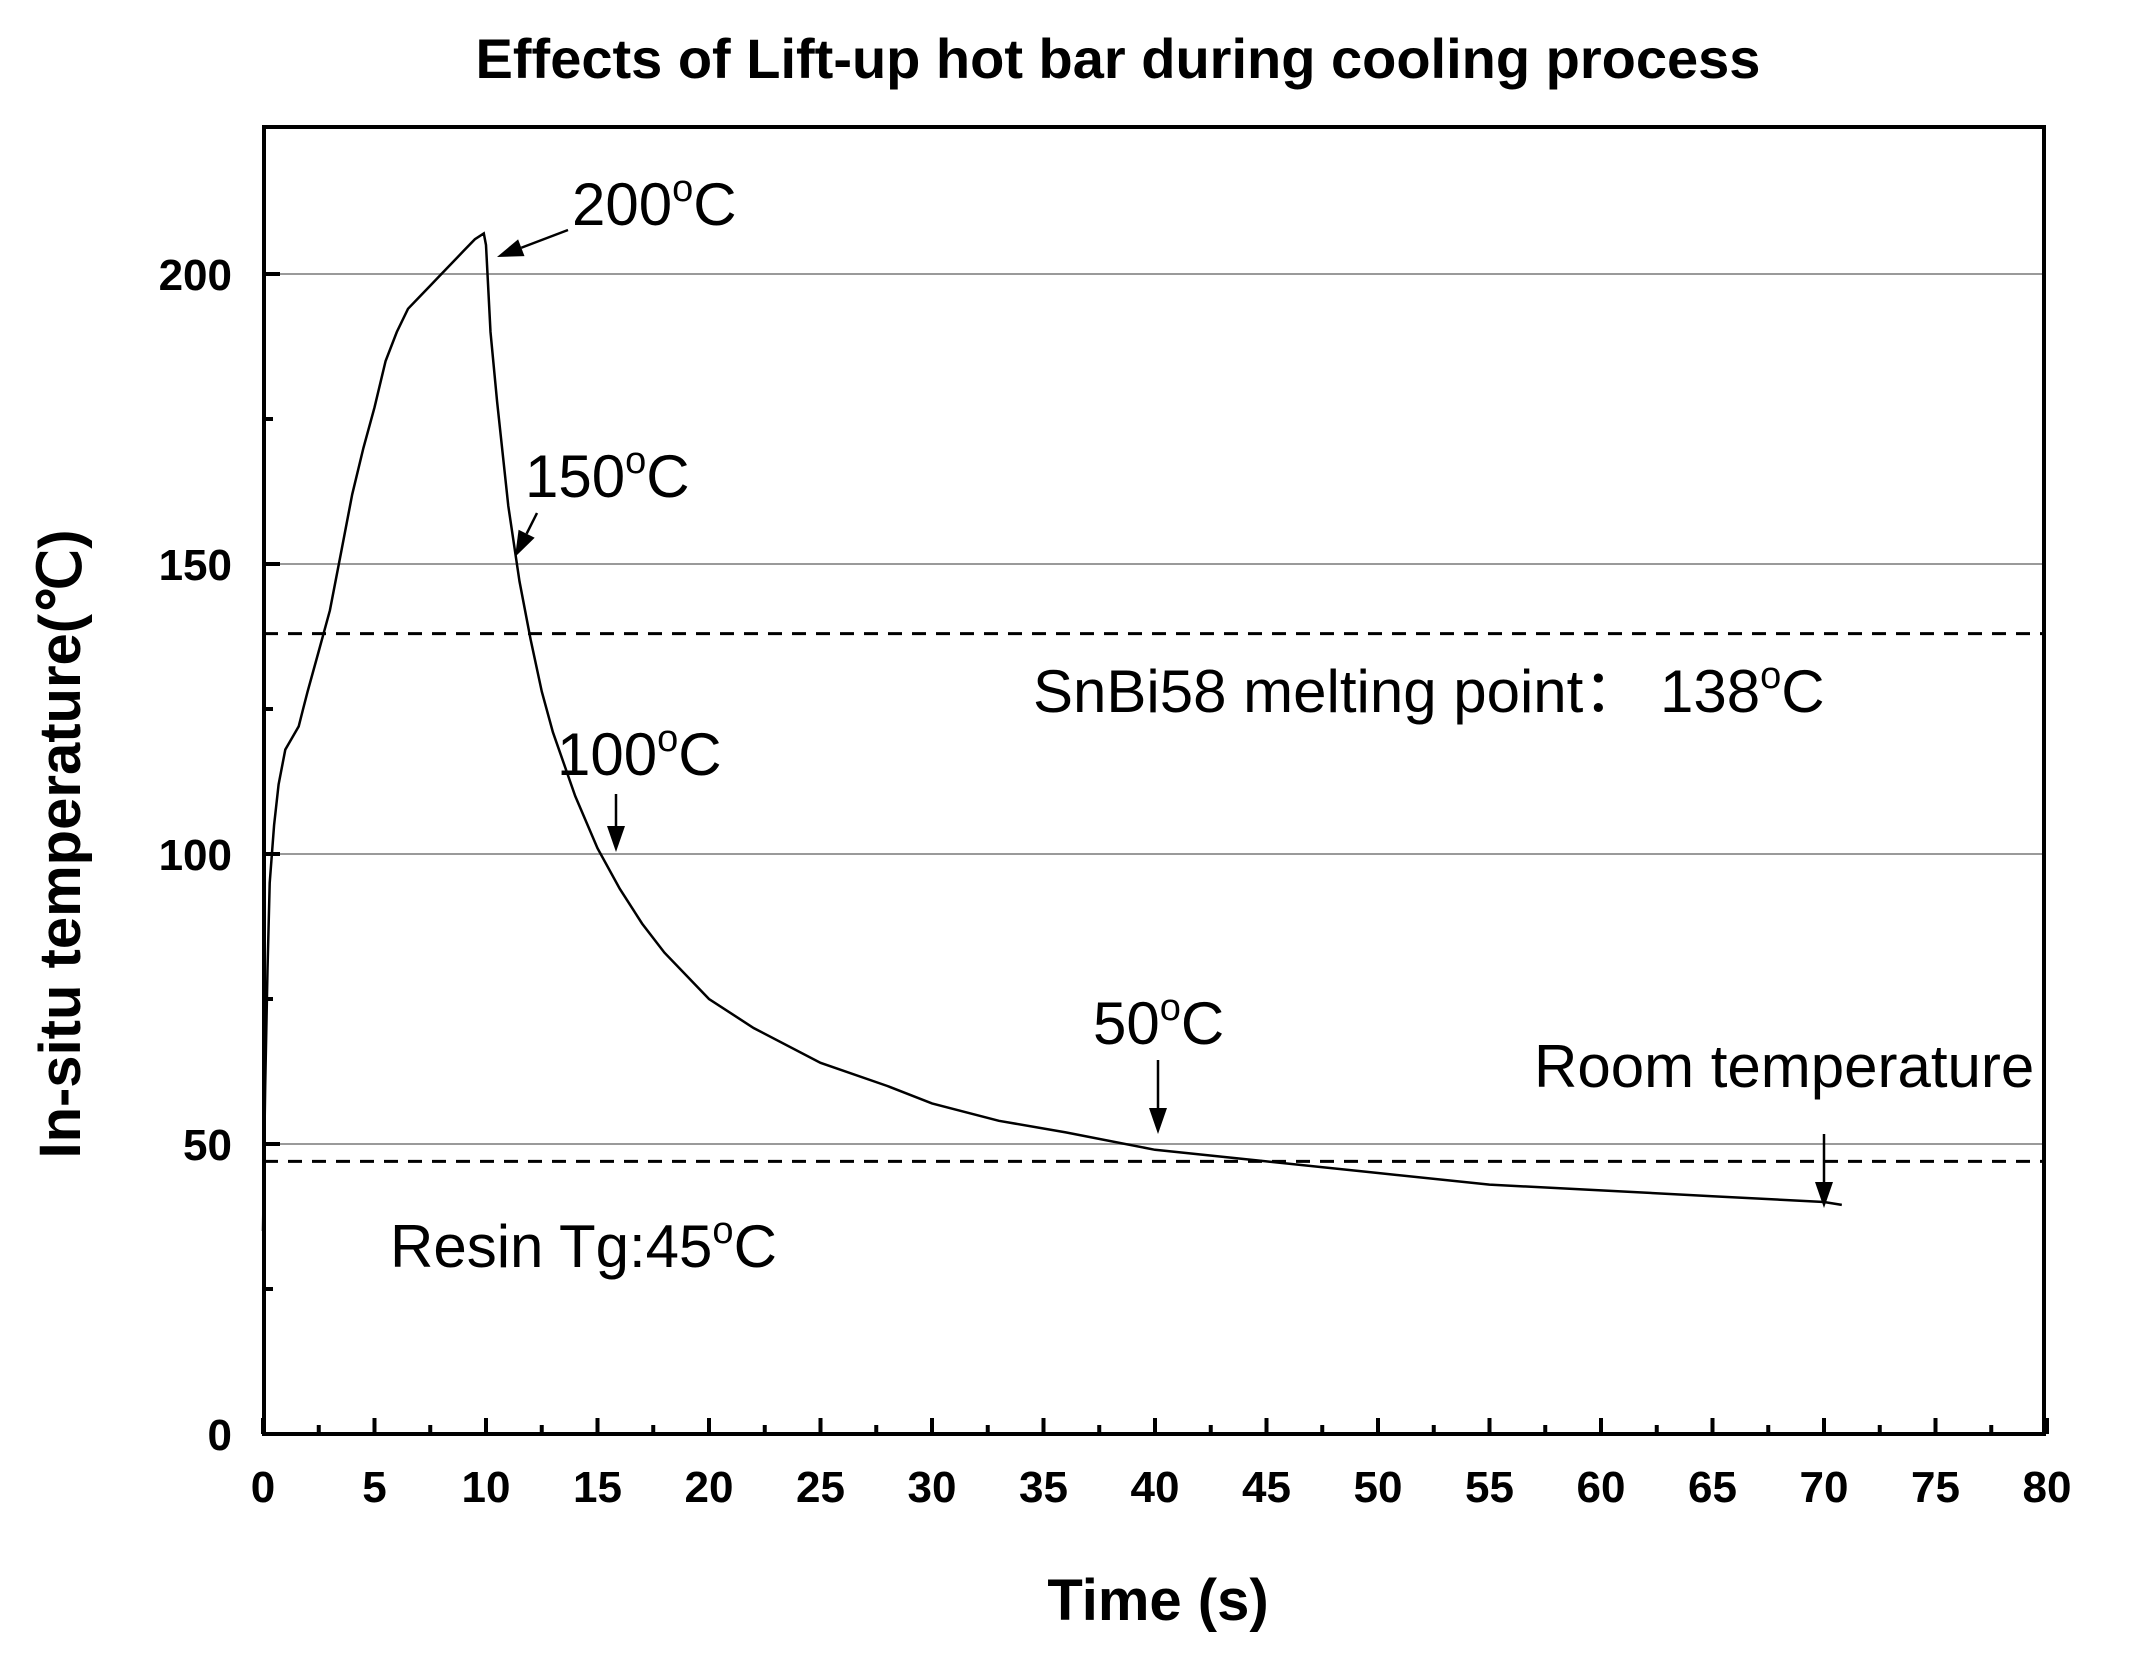 The image size is (2134, 1659). Describe the element at coordinates (709, 1487) in the screenshot. I see `x-tick-label: 20` at that location.